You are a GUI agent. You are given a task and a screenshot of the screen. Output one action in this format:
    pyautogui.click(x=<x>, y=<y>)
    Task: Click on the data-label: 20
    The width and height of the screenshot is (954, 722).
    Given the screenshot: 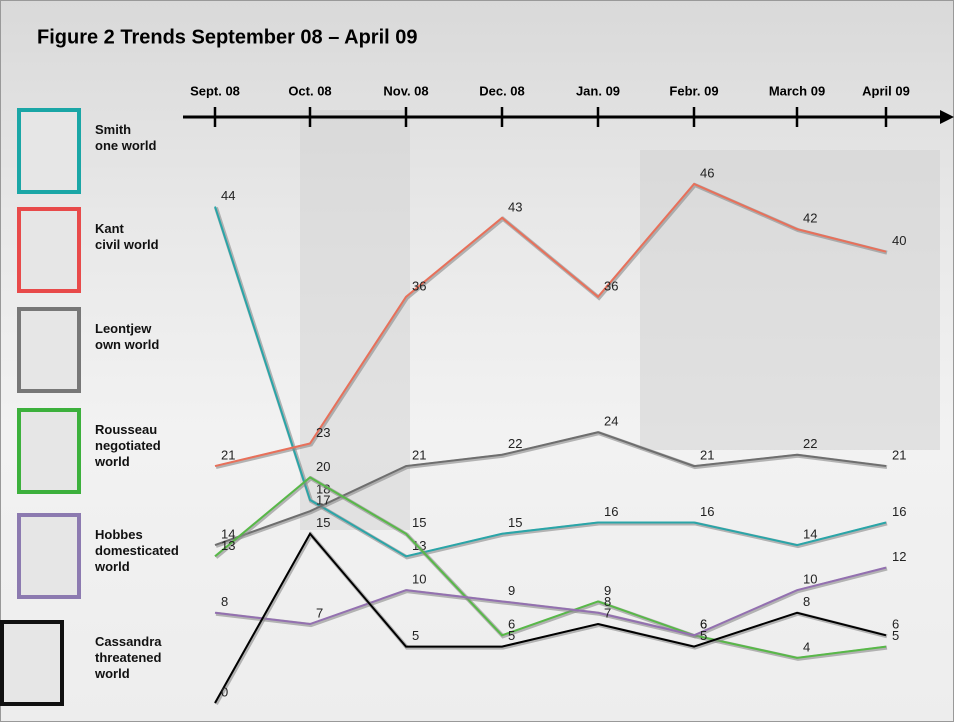 What is the action you would take?
    pyautogui.click(x=323, y=466)
    